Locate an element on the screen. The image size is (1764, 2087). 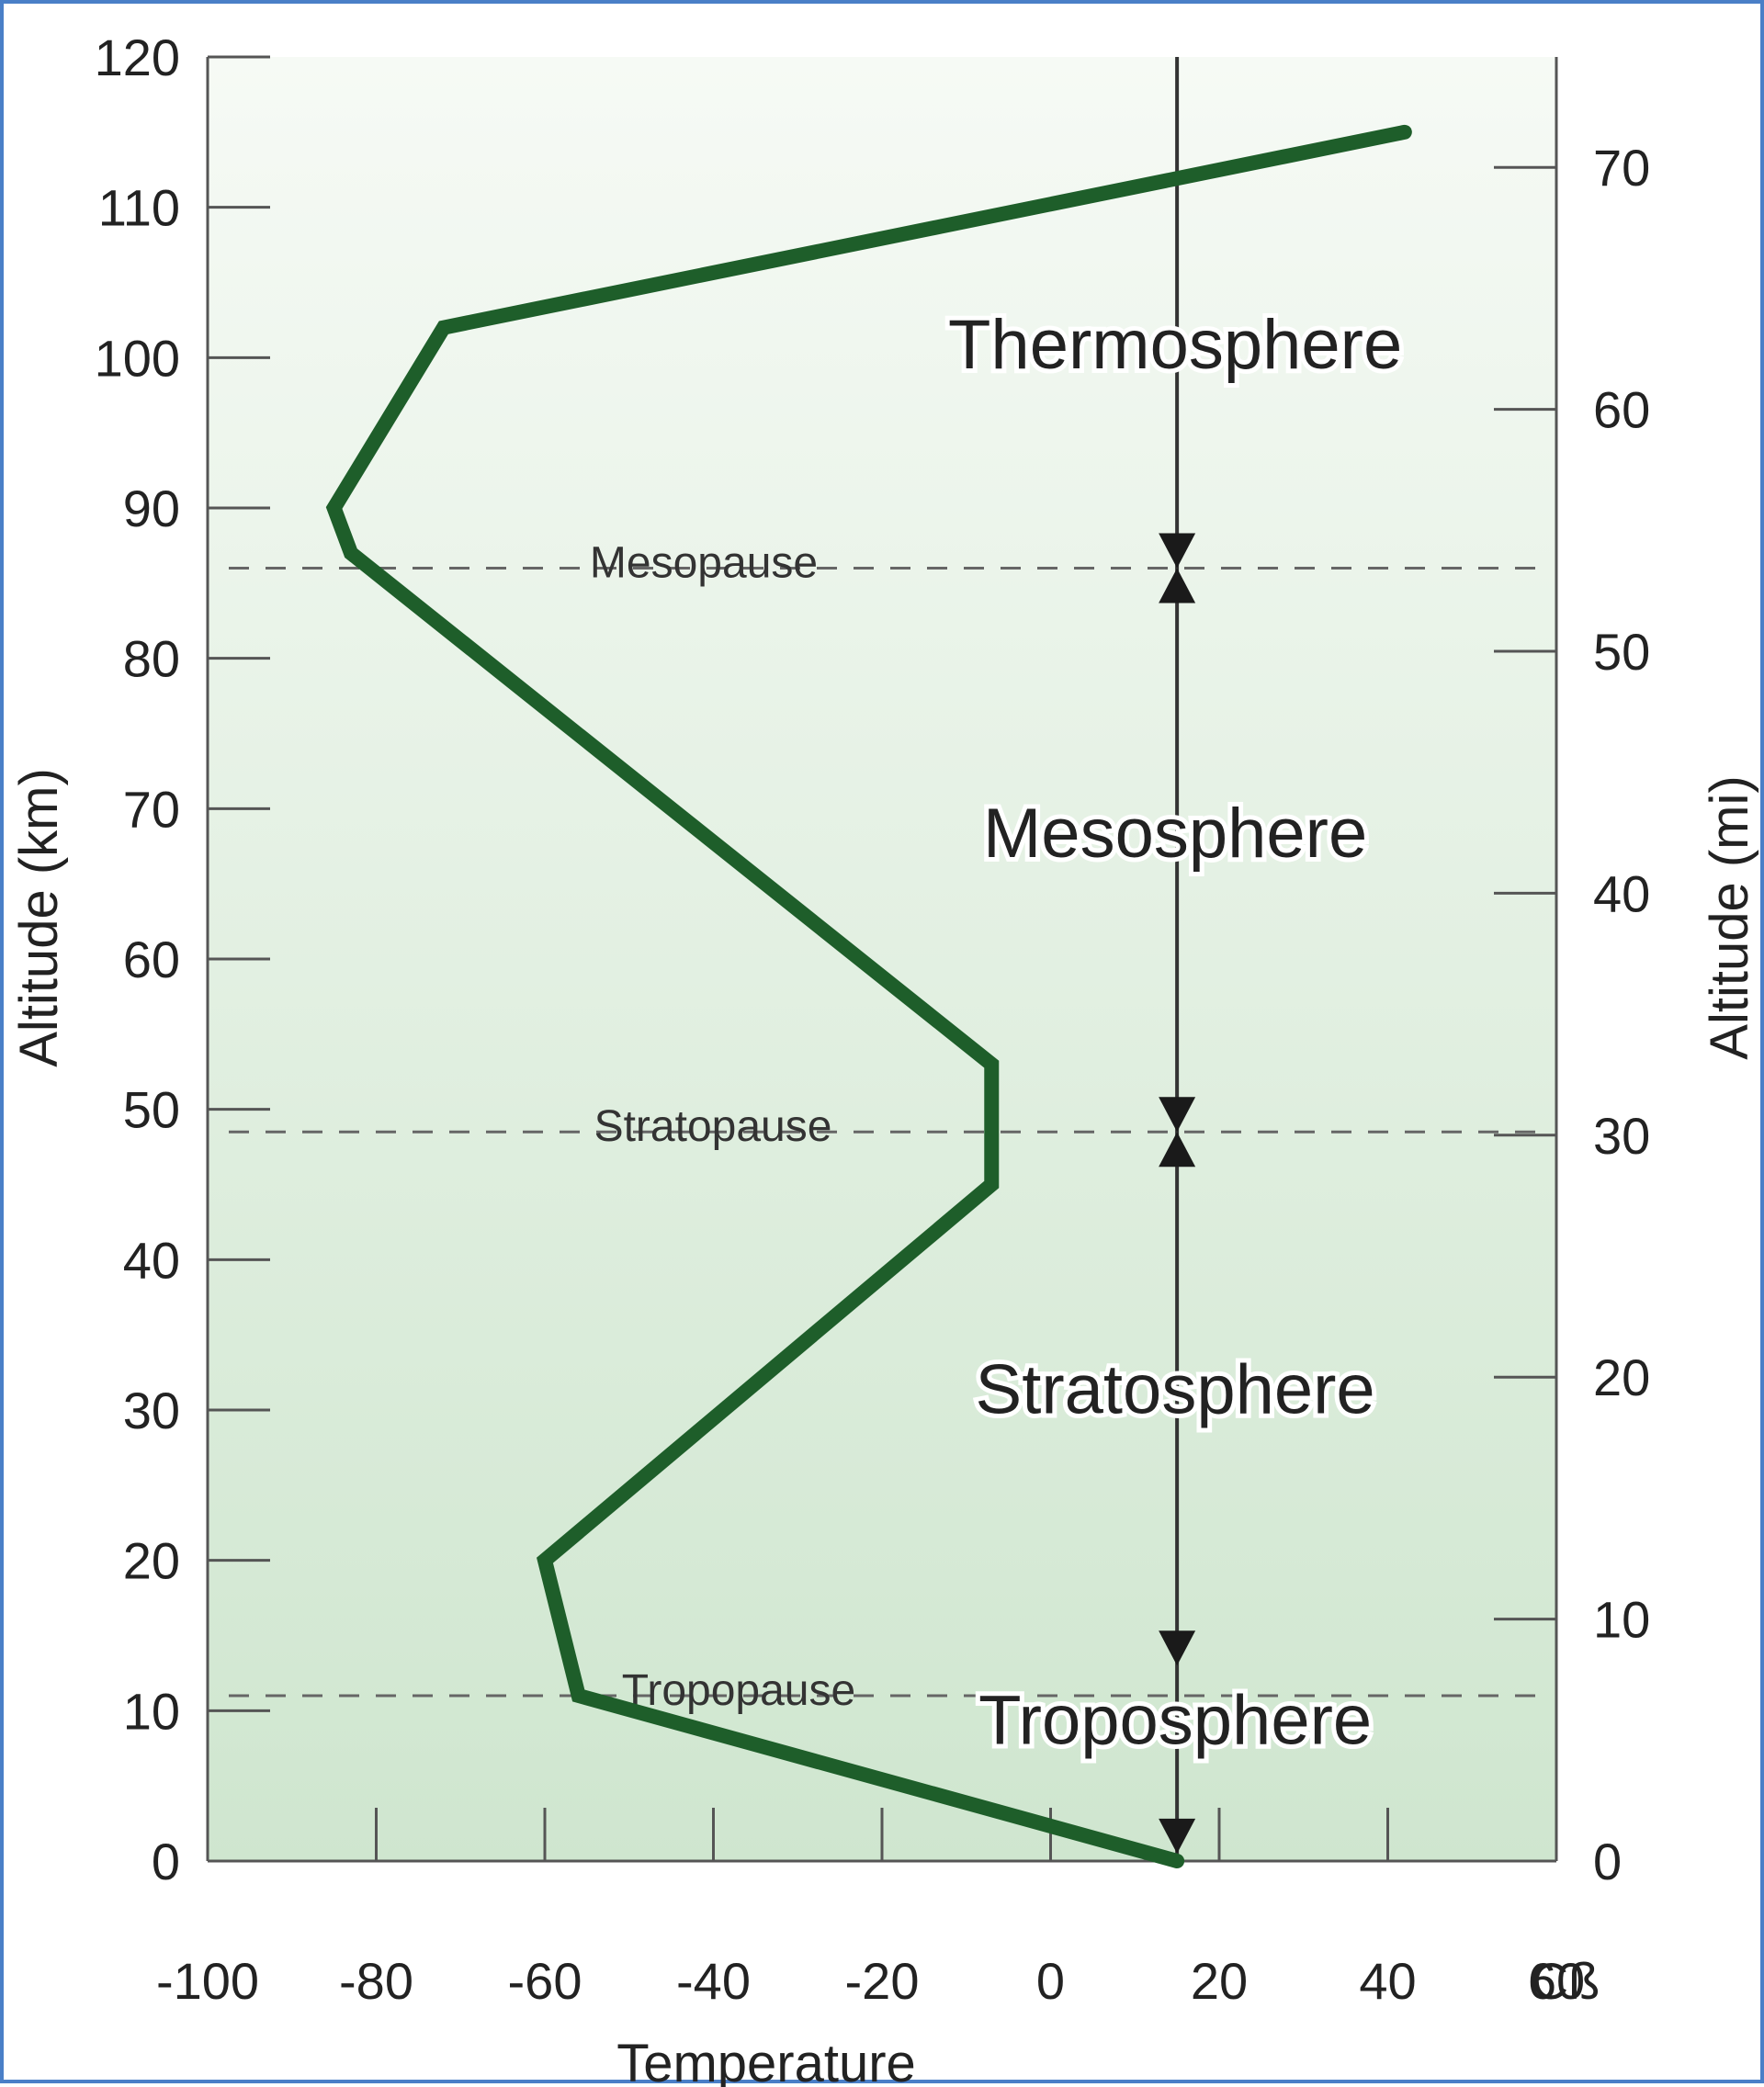
left-tick-label: 110 is located at coordinates (139, 208).